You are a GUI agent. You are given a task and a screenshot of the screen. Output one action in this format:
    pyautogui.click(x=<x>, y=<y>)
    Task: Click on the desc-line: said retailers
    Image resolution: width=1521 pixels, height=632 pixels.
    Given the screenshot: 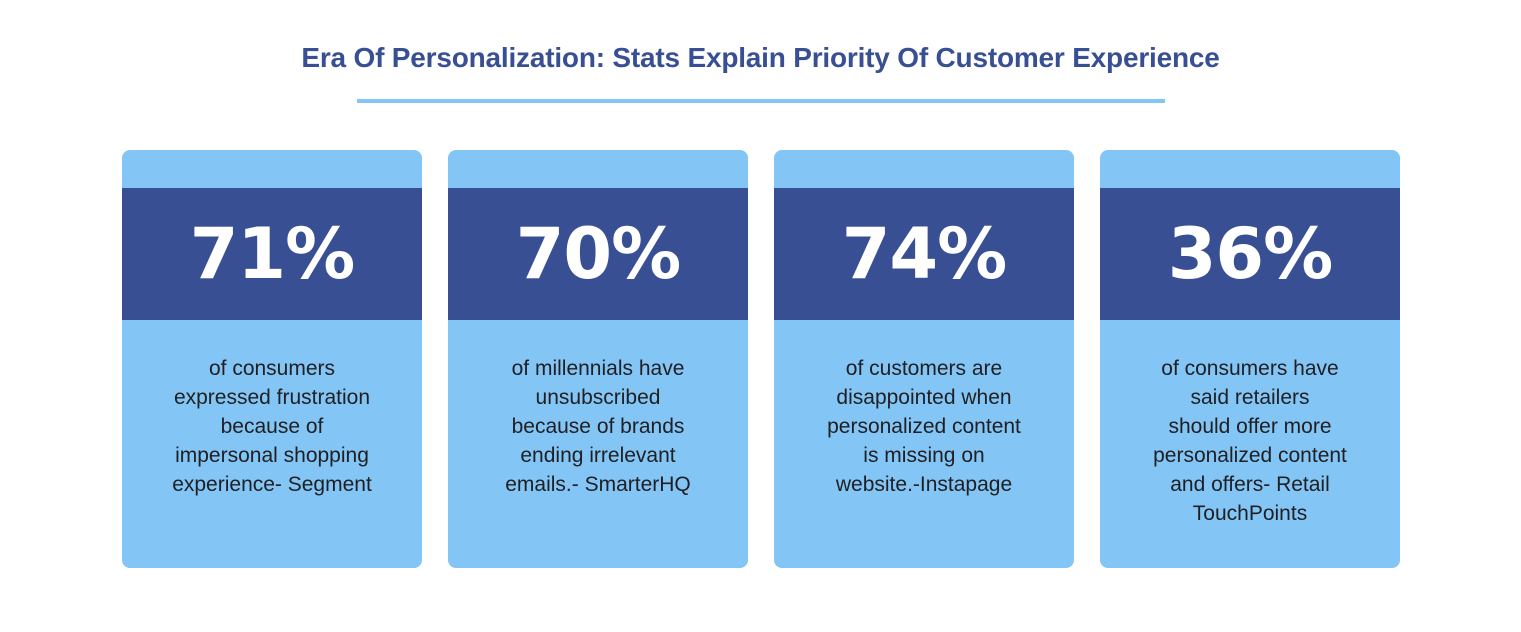 What is the action you would take?
    pyautogui.click(x=1250, y=397)
    